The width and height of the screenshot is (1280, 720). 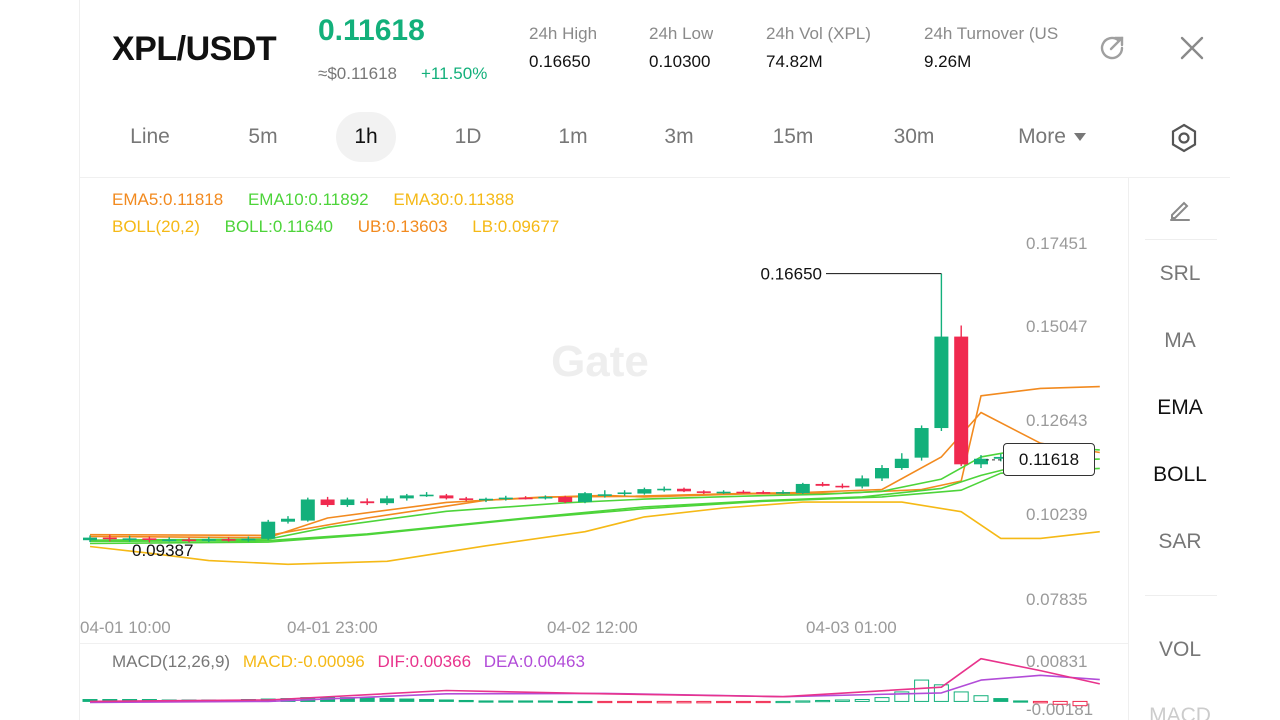 I want to click on tab-30m: 30m, so click(x=914, y=136).